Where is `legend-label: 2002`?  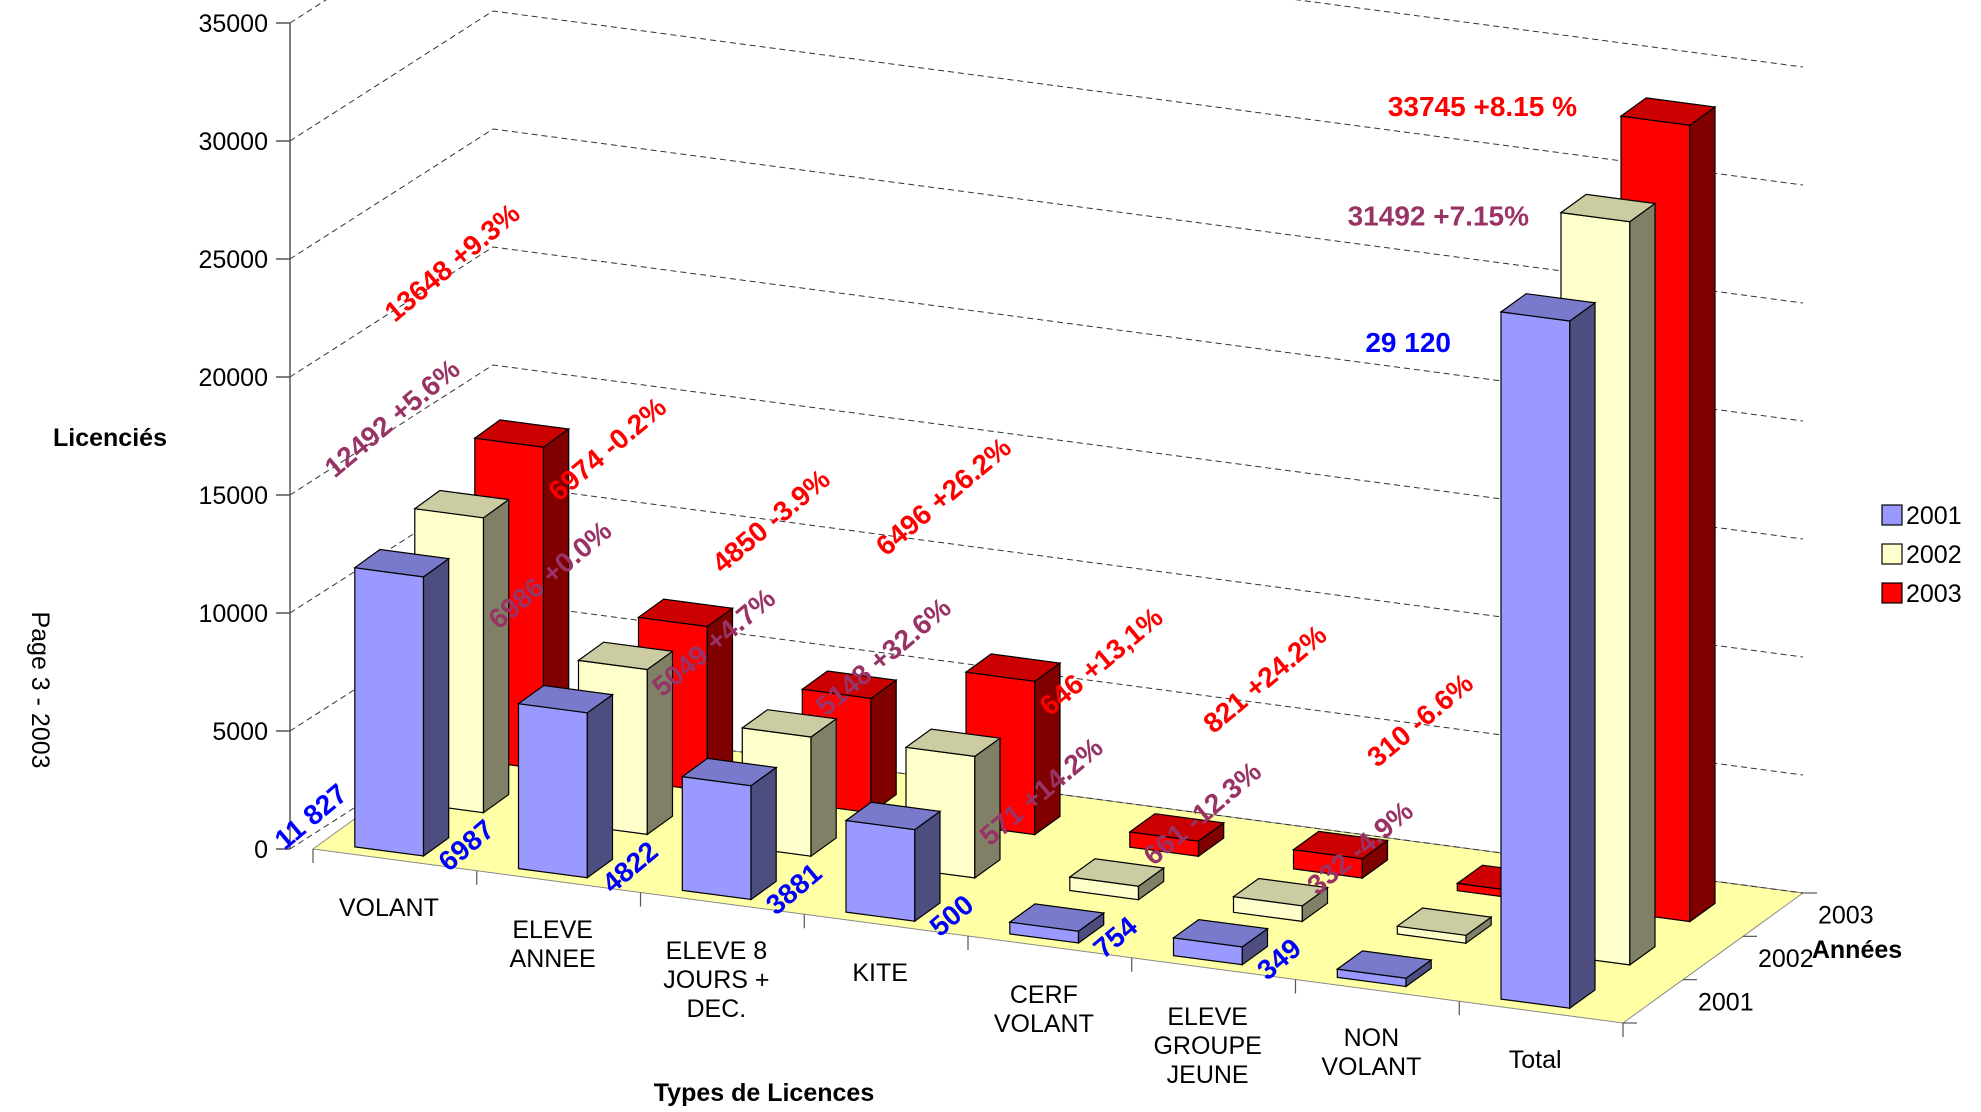
legend-label: 2002 is located at coordinates (1934, 555).